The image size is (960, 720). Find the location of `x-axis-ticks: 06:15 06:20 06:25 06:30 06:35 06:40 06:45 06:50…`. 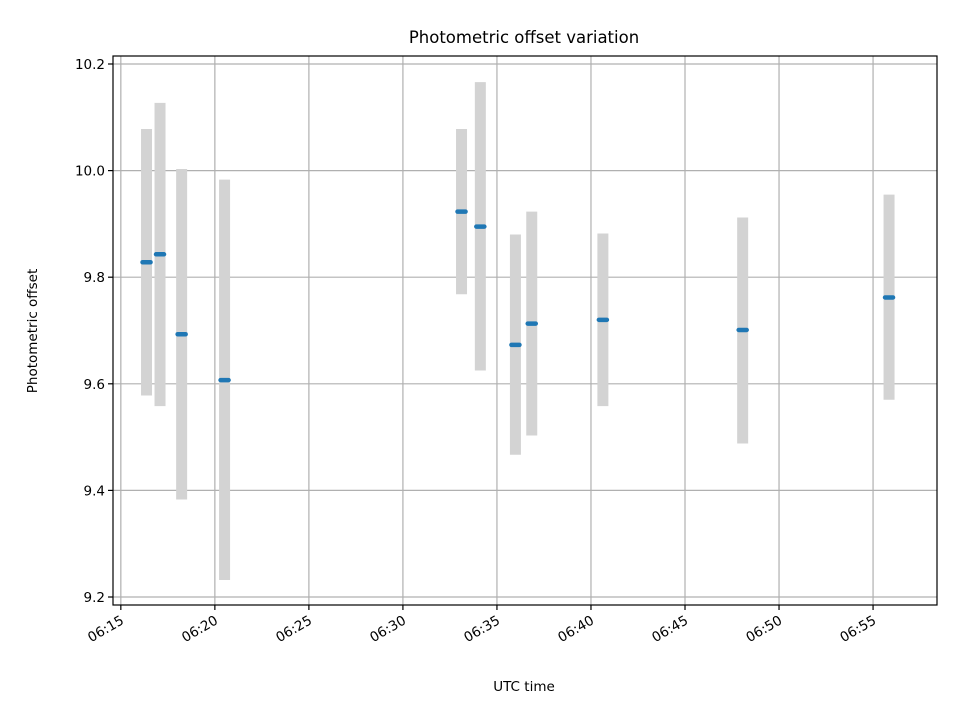

x-axis-ticks: 06:15 06:20 06:25 06:30 06:35 06:40 06:45 06:50… is located at coordinates (482, 625).